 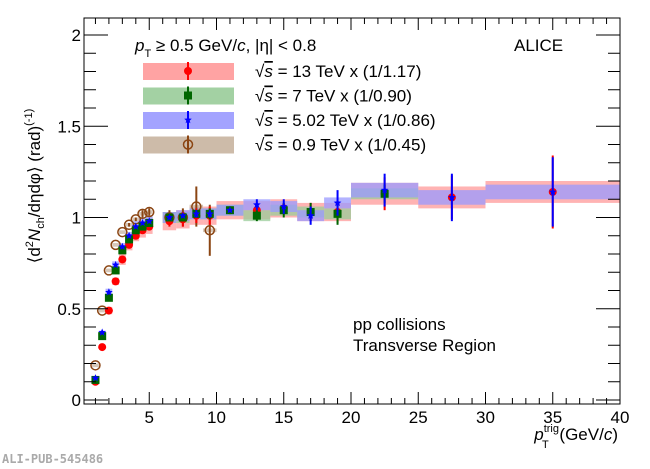 I want to click on x-tick-label: 40, so click(x=620, y=417).